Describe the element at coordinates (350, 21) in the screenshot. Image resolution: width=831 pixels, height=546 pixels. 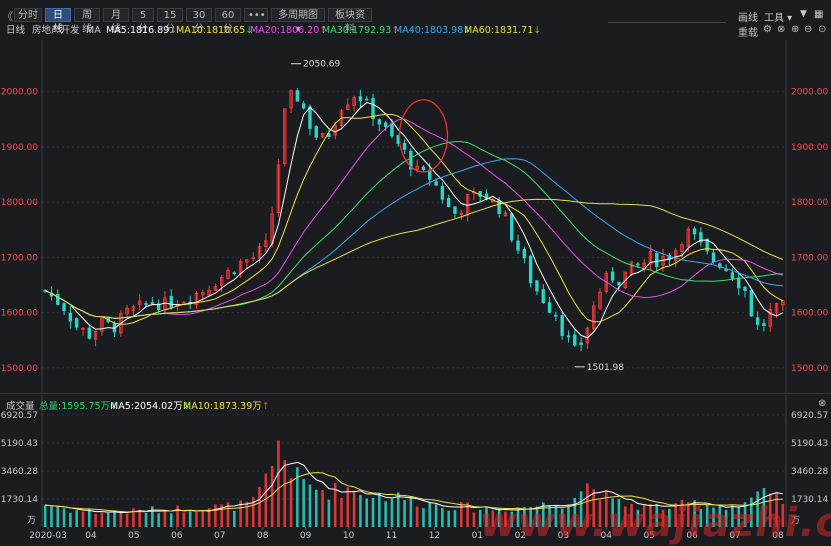
I see `tab-10: 板块资料` at that location.